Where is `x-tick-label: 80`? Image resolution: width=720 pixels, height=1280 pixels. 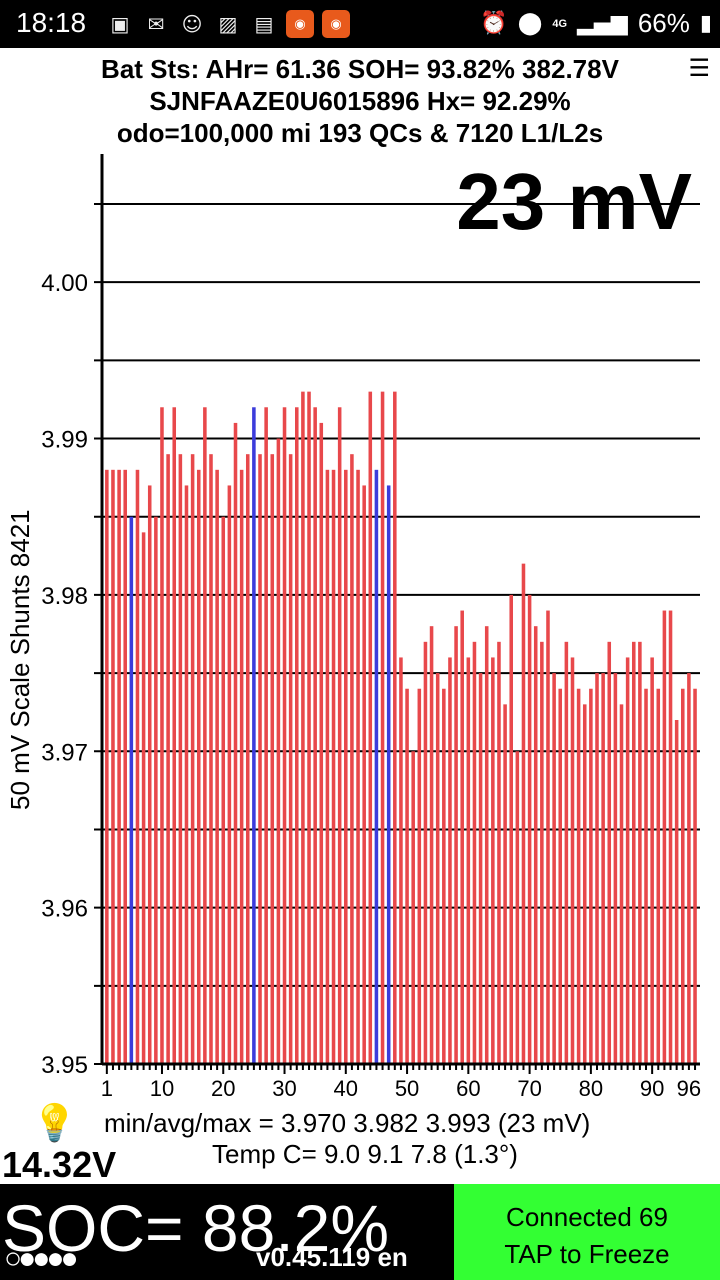 x-tick-label: 80 is located at coordinates (591, 1088).